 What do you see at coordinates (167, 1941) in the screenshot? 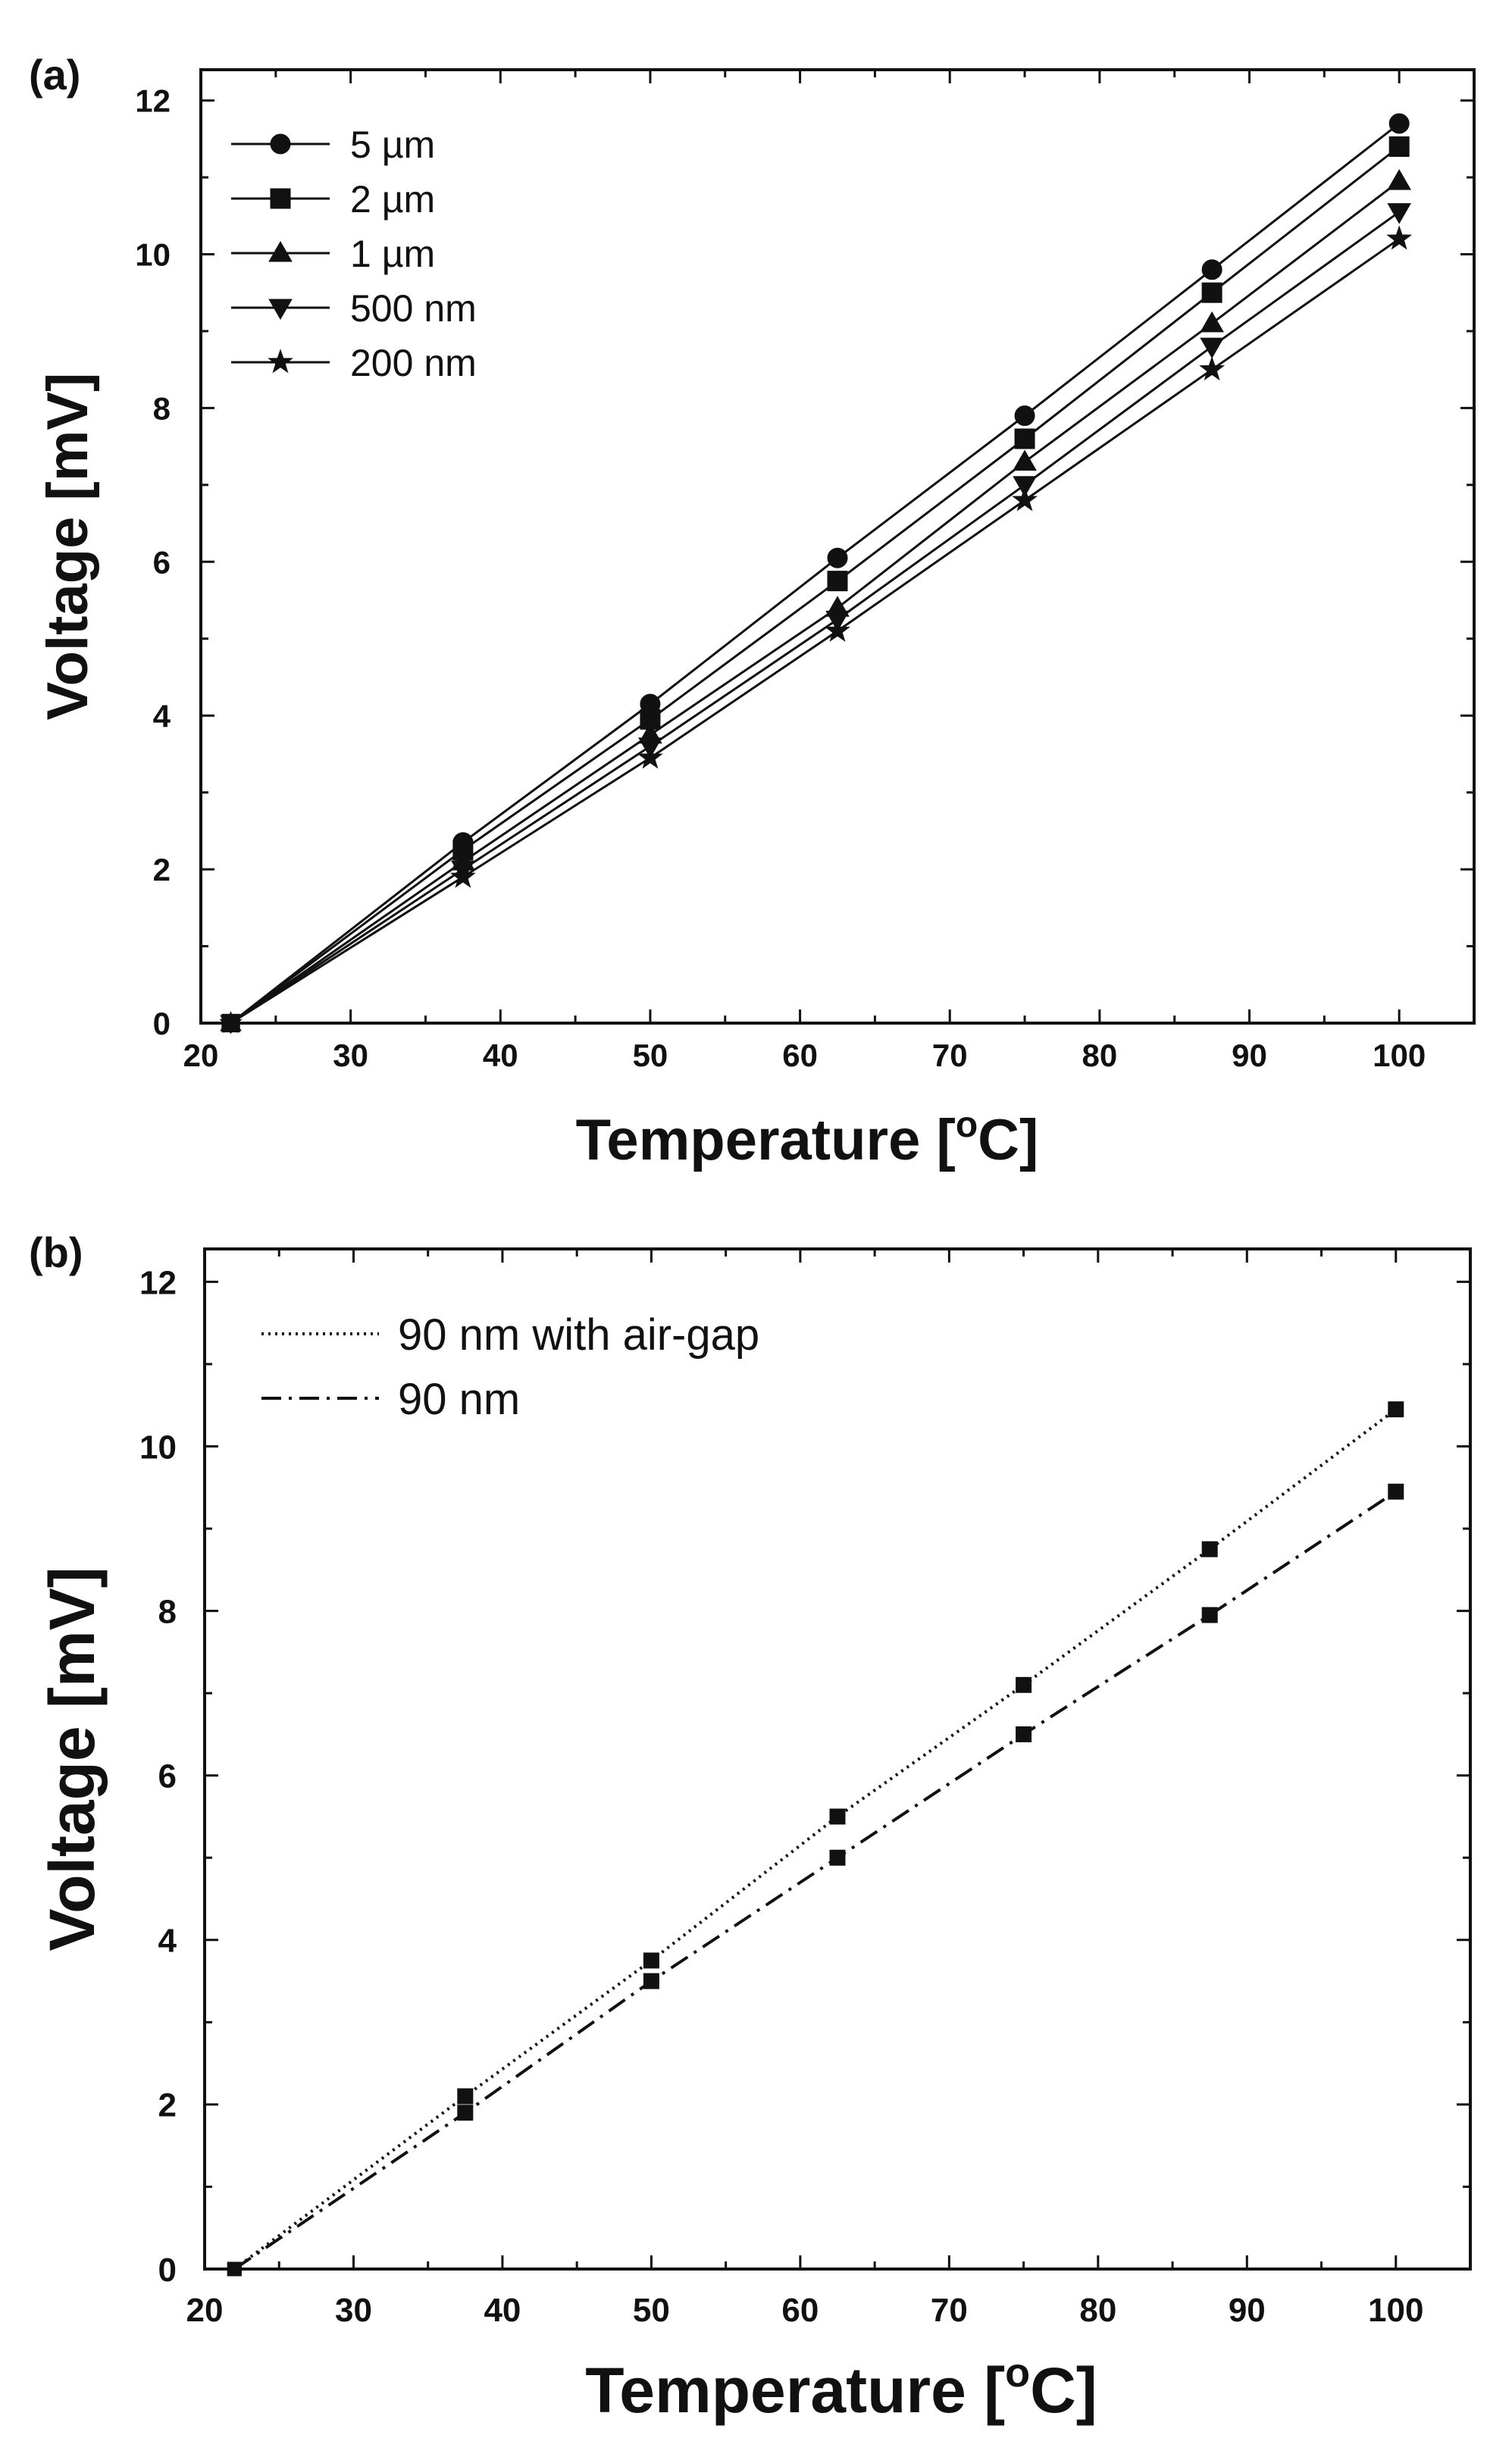
I see `y-tick-label: 4` at bounding box center [167, 1941].